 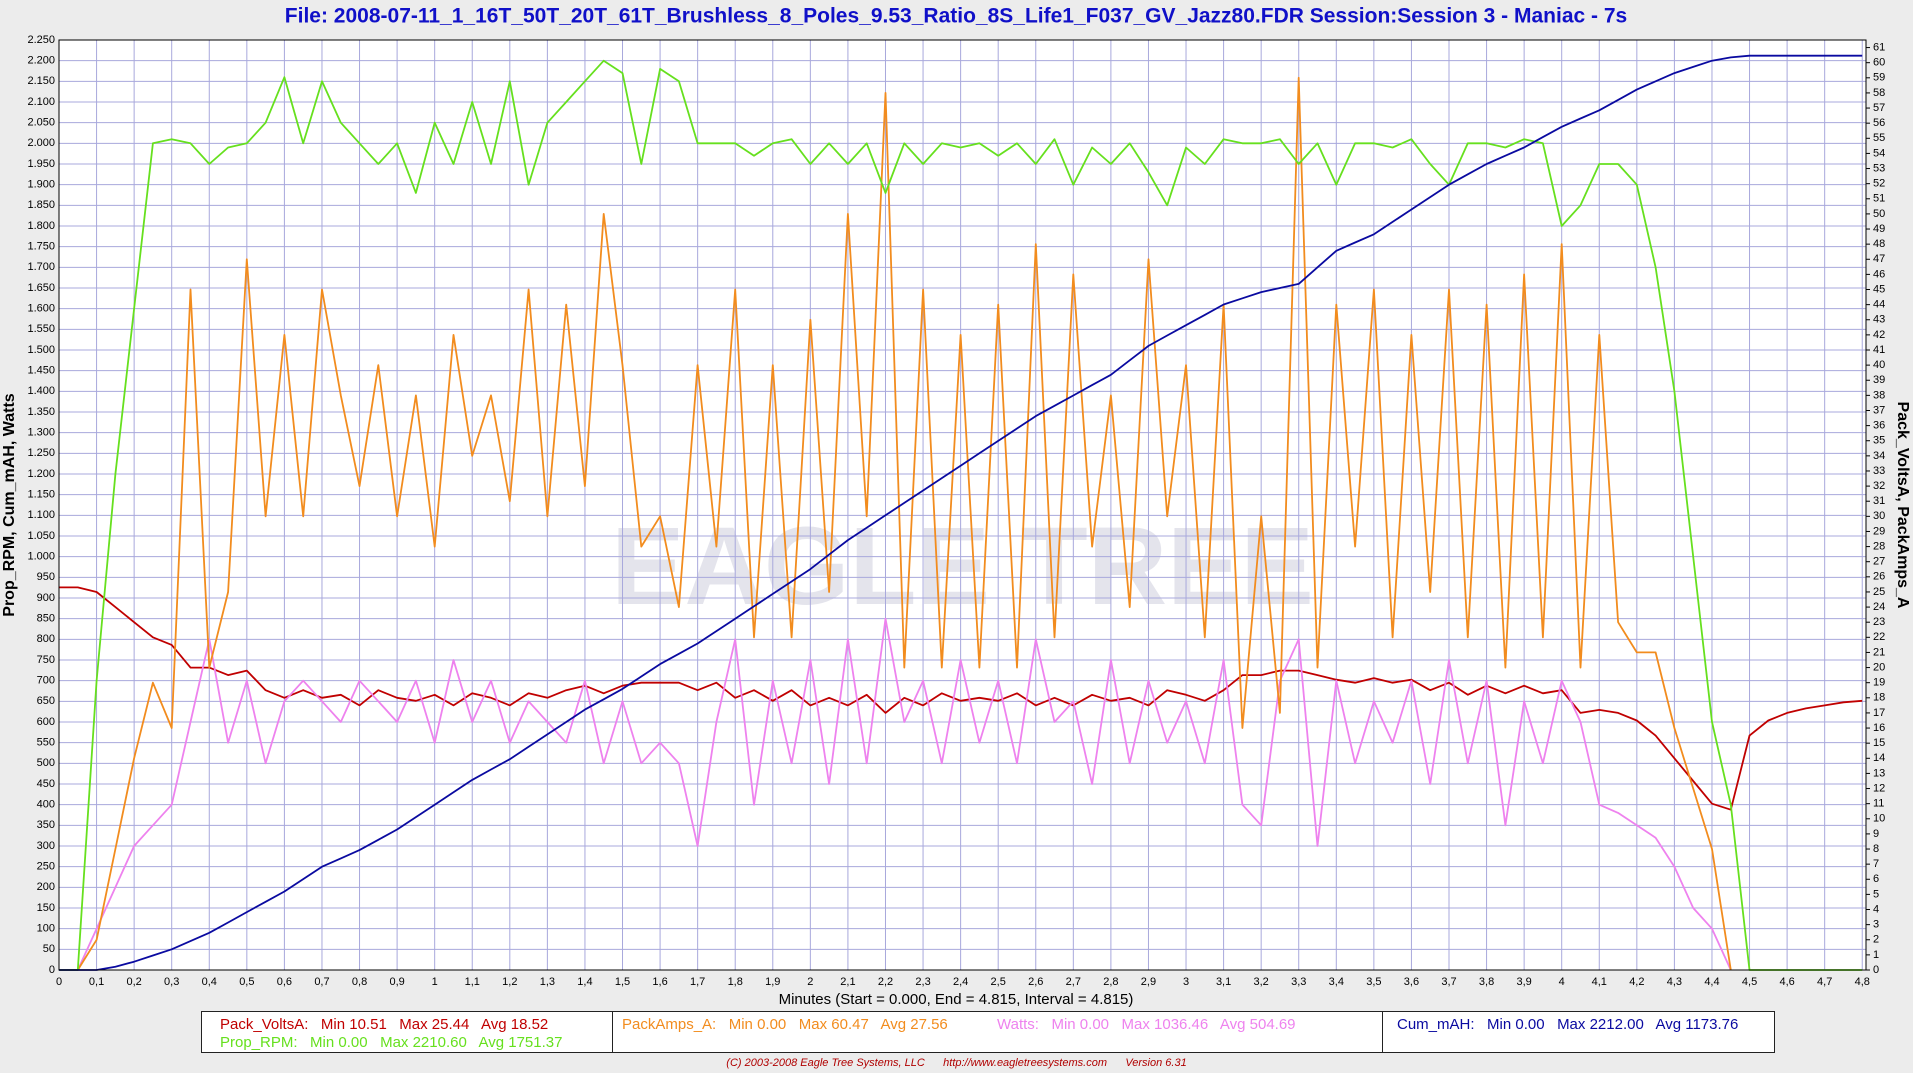 I want to click on y2-tick-label: 15, so click(x=1879, y=743).